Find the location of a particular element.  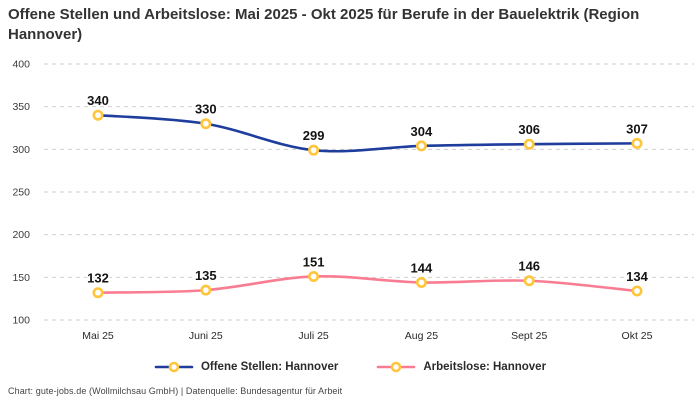

svg-text: 340 is located at coordinates (98, 100).